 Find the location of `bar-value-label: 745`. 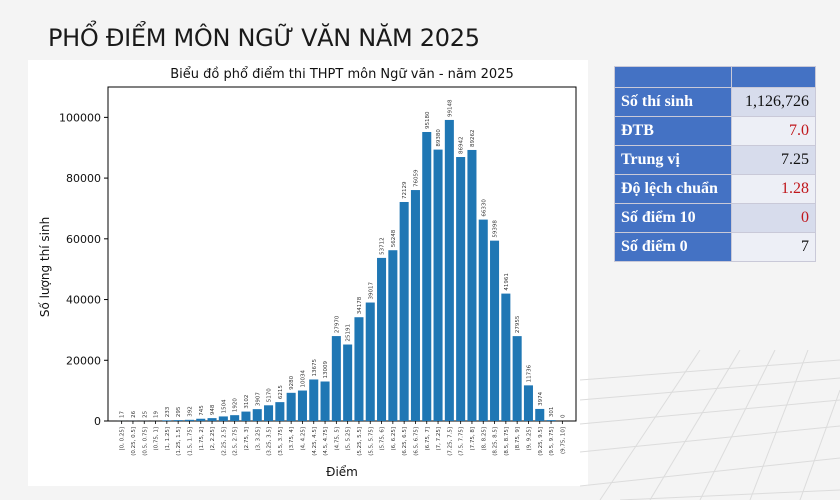

bar-value-label: 745 is located at coordinates (202, 410).